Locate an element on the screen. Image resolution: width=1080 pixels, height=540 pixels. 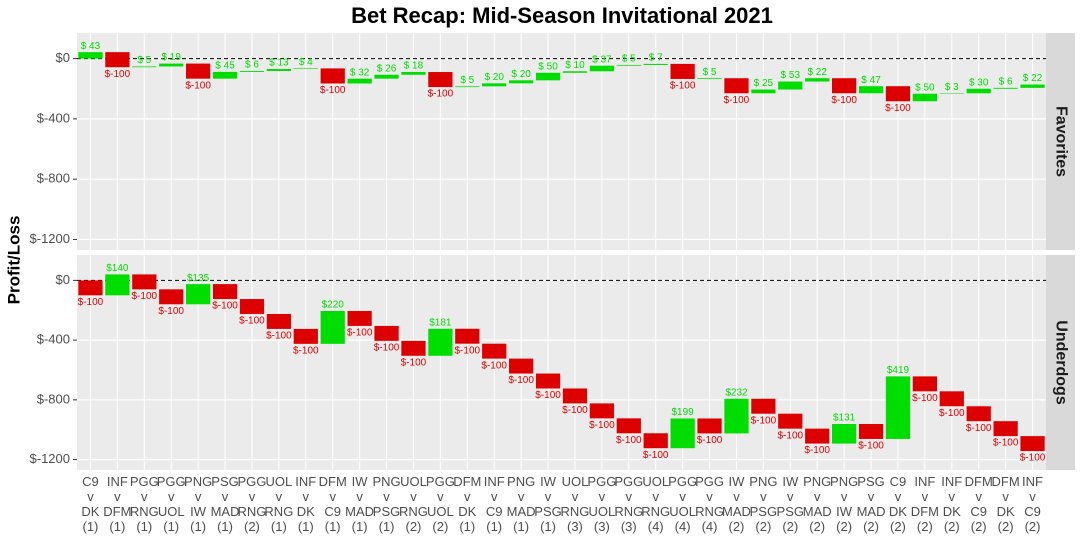
y-tick-label: $-800 is located at coordinates (53, 178).